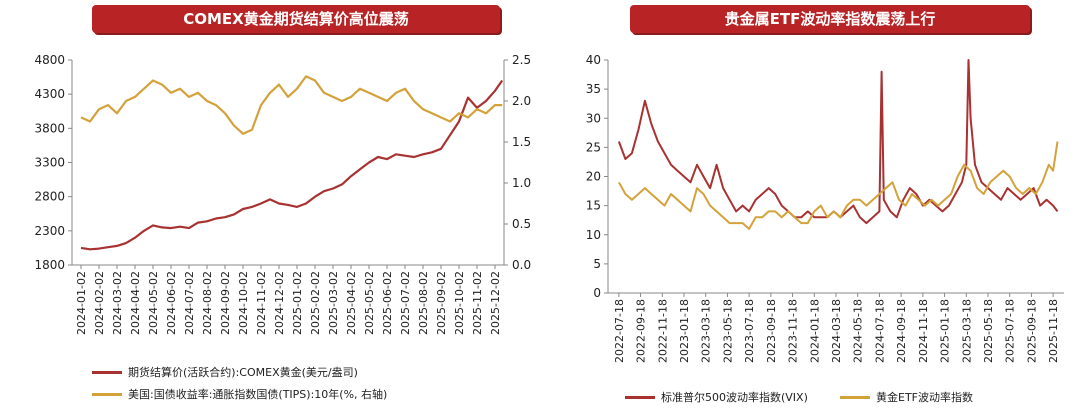 This screenshot has height=410, width=1080. What do you see at coordinates (477, 303) in the screenshot?
I see `x-tick-label: 2025-11-02` at bounding box center [477, 303].